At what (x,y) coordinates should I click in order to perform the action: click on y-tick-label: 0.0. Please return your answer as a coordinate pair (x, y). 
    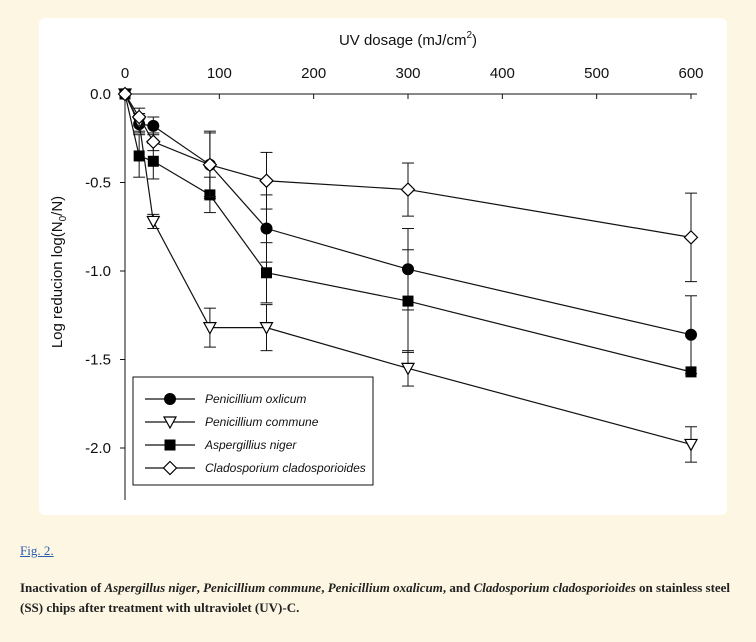
    Looking at the image, I should click on (100, 94).